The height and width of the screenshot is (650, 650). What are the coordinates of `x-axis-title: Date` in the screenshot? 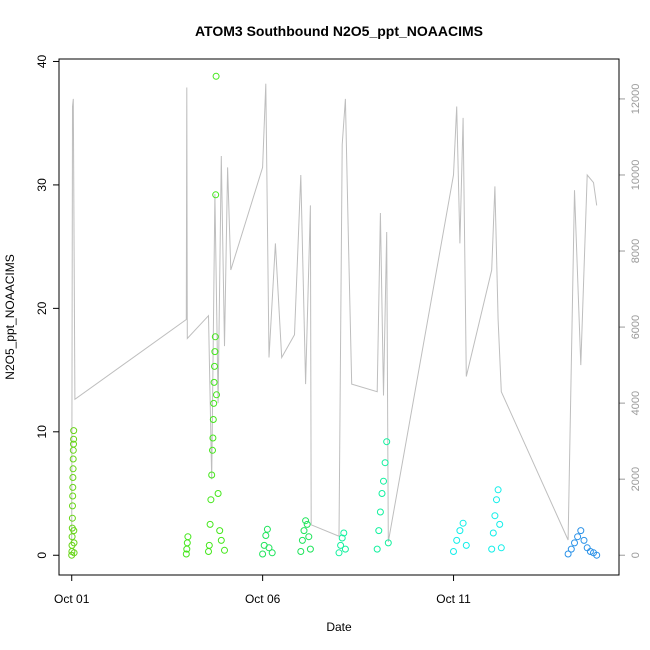 It's located at (339, 627).